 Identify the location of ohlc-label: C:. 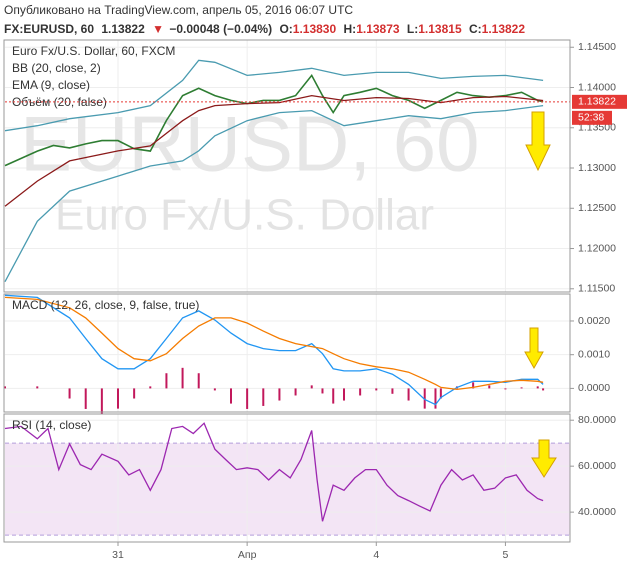
(475, 29).